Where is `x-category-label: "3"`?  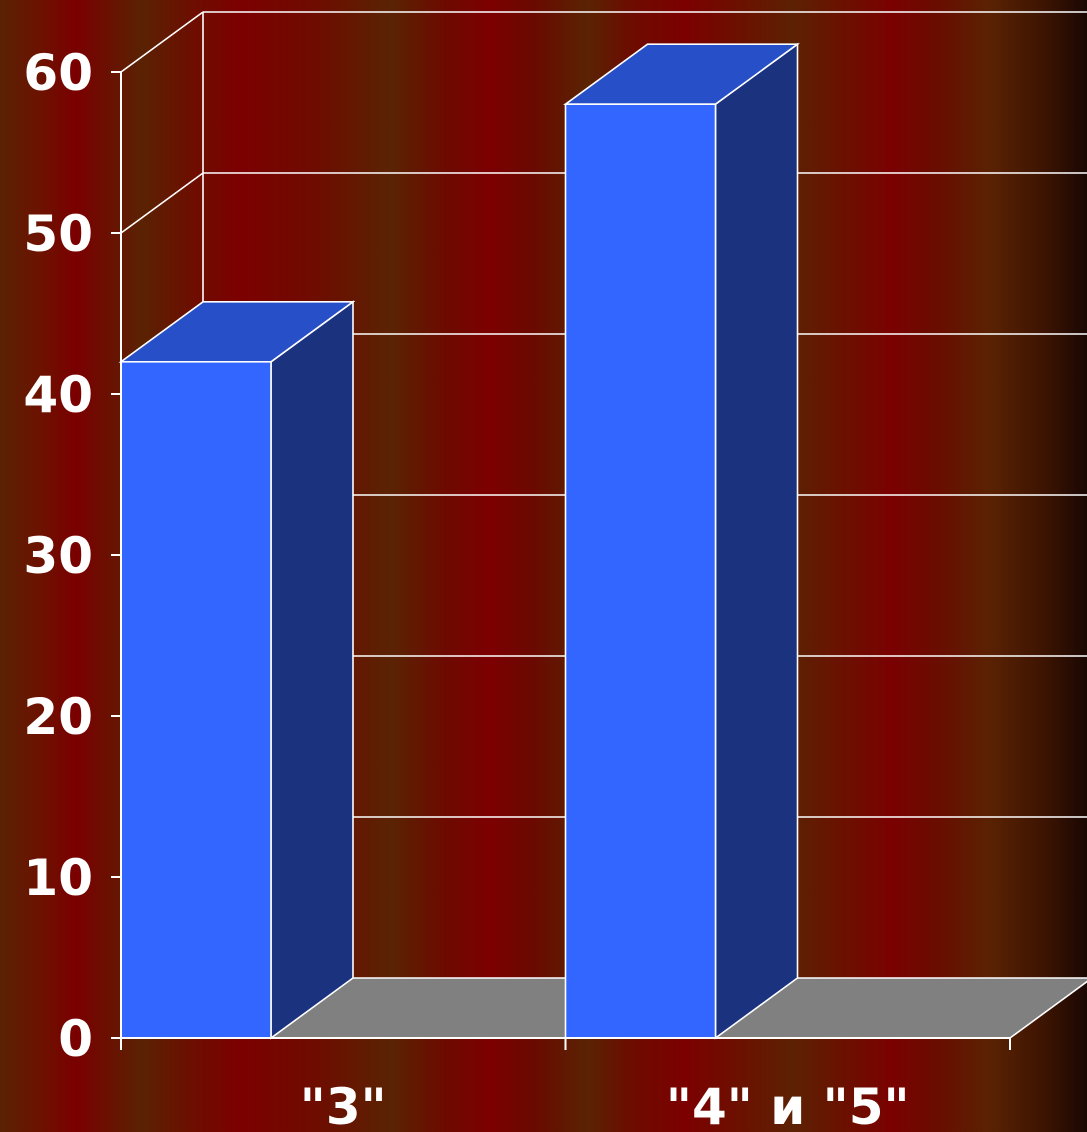
x-category-label: "3" is located at coordinates (343, 1105).